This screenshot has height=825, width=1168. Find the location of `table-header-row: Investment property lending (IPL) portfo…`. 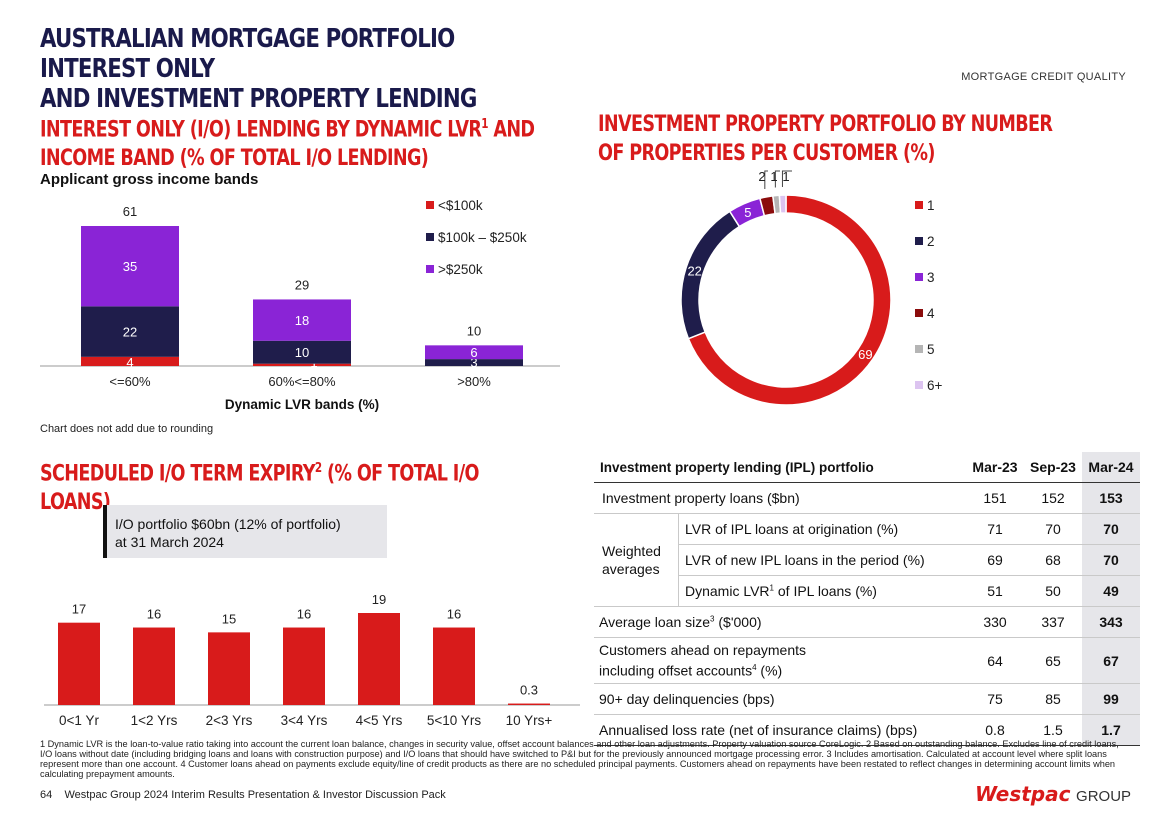

table-header-row: Investment property lending (IPL) portfo… is located at coordinates (867, 467).